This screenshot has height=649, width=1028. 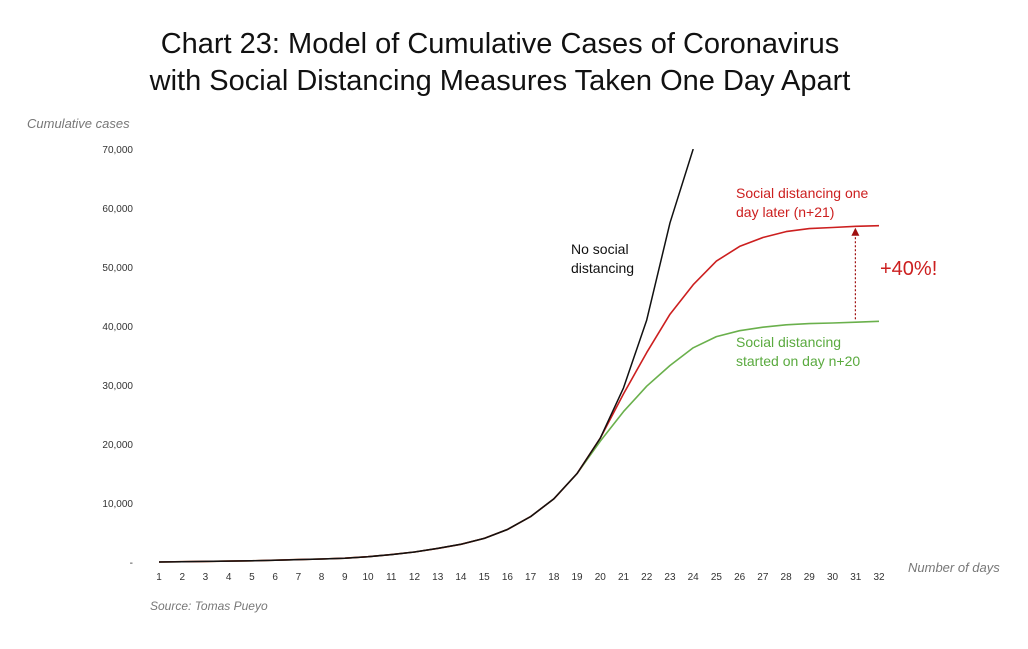 What do you see at coordinates (117, 504) in the screenshot?
I see `y-tick-label: 10,000` at bounding box center [117, 504].